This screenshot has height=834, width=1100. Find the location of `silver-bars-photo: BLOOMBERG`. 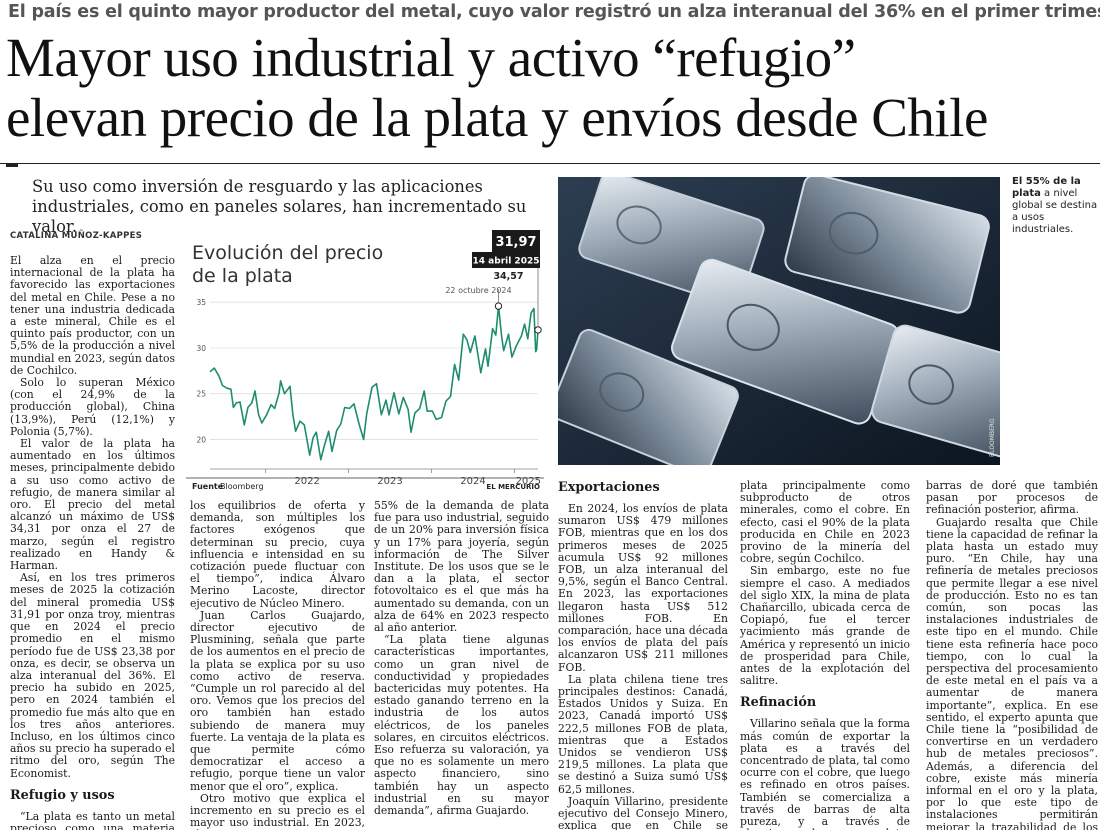

silver-bars-photo: BLOOMBERG is located at coordinates (779, 321).